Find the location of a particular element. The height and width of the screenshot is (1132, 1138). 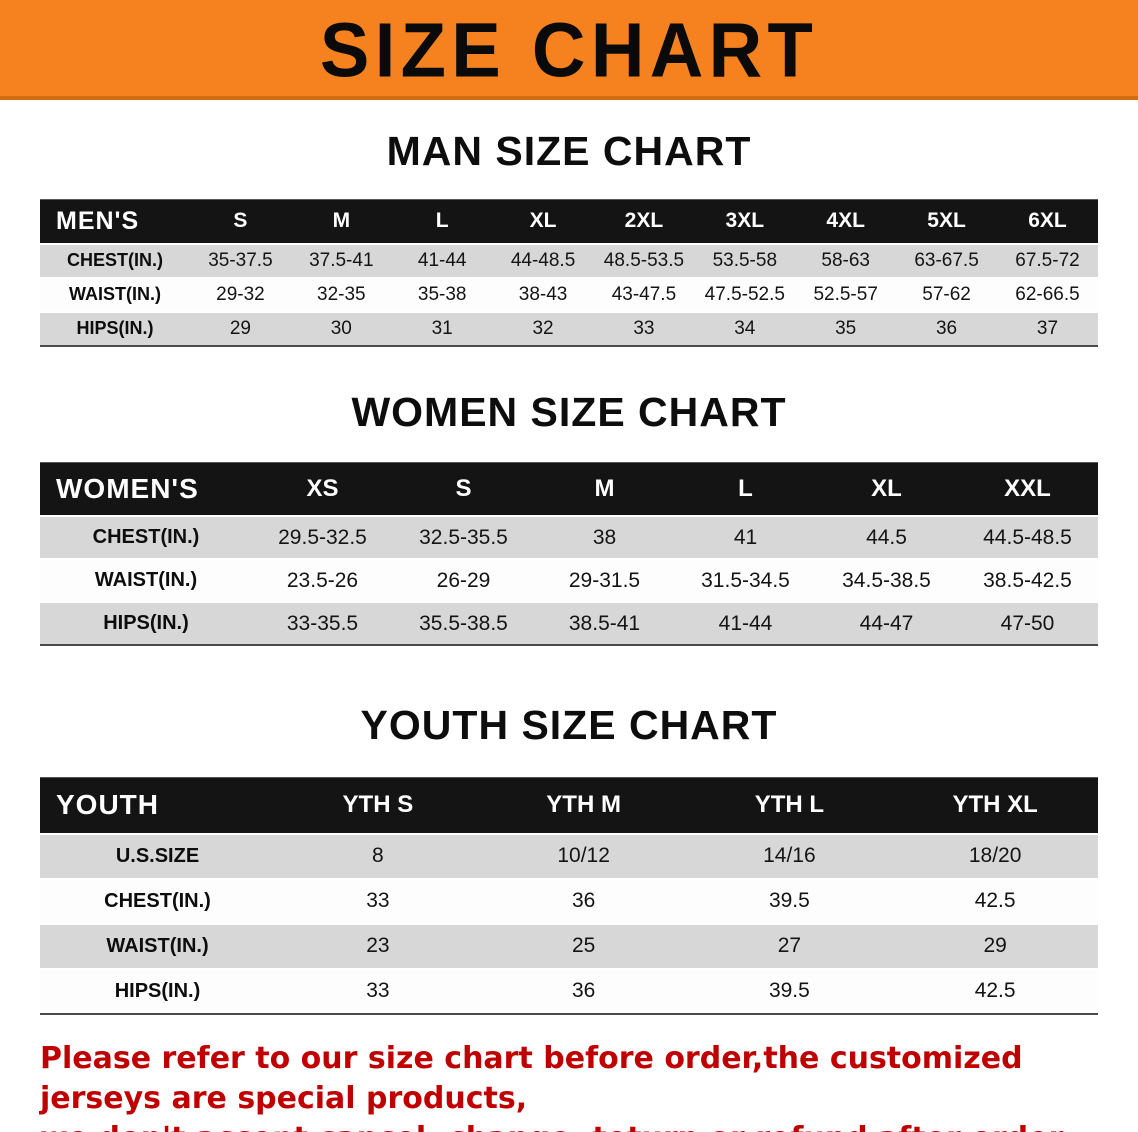

size-value-cell: 10/12 is located at coordinates (583, 855).